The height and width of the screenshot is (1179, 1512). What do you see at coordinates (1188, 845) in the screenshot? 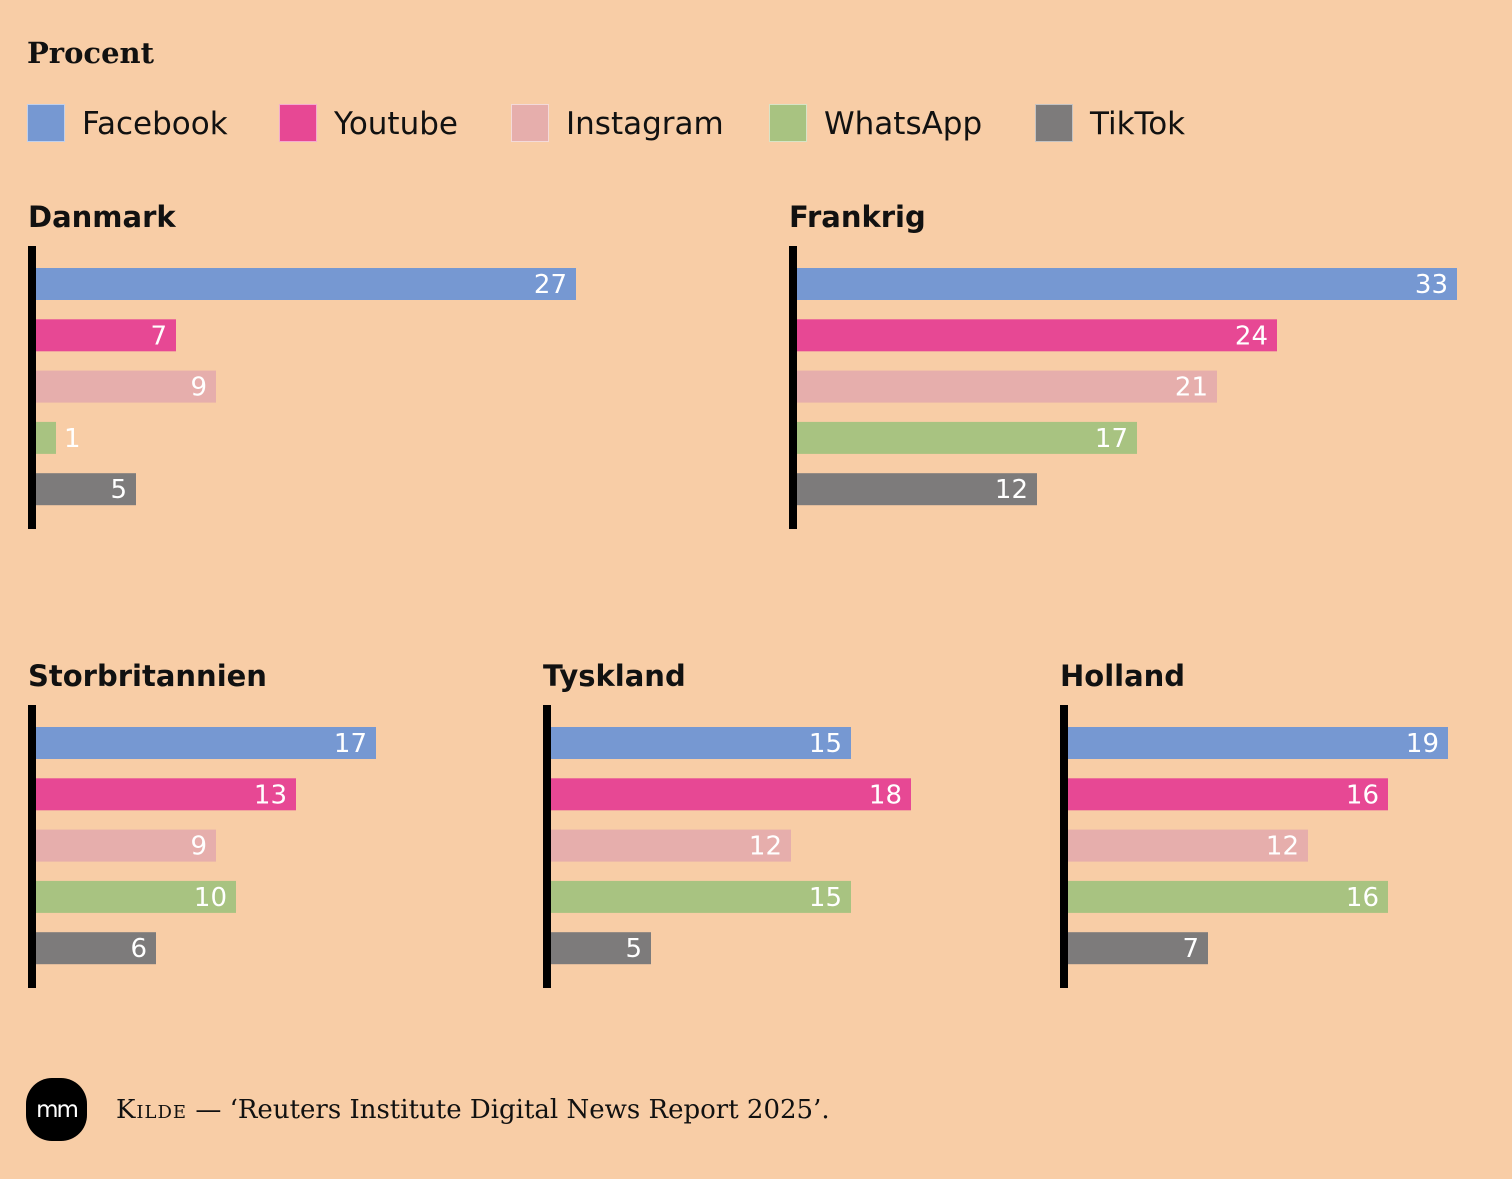
I see `bar-holland-instagram` at bounding box center [1188, 845].